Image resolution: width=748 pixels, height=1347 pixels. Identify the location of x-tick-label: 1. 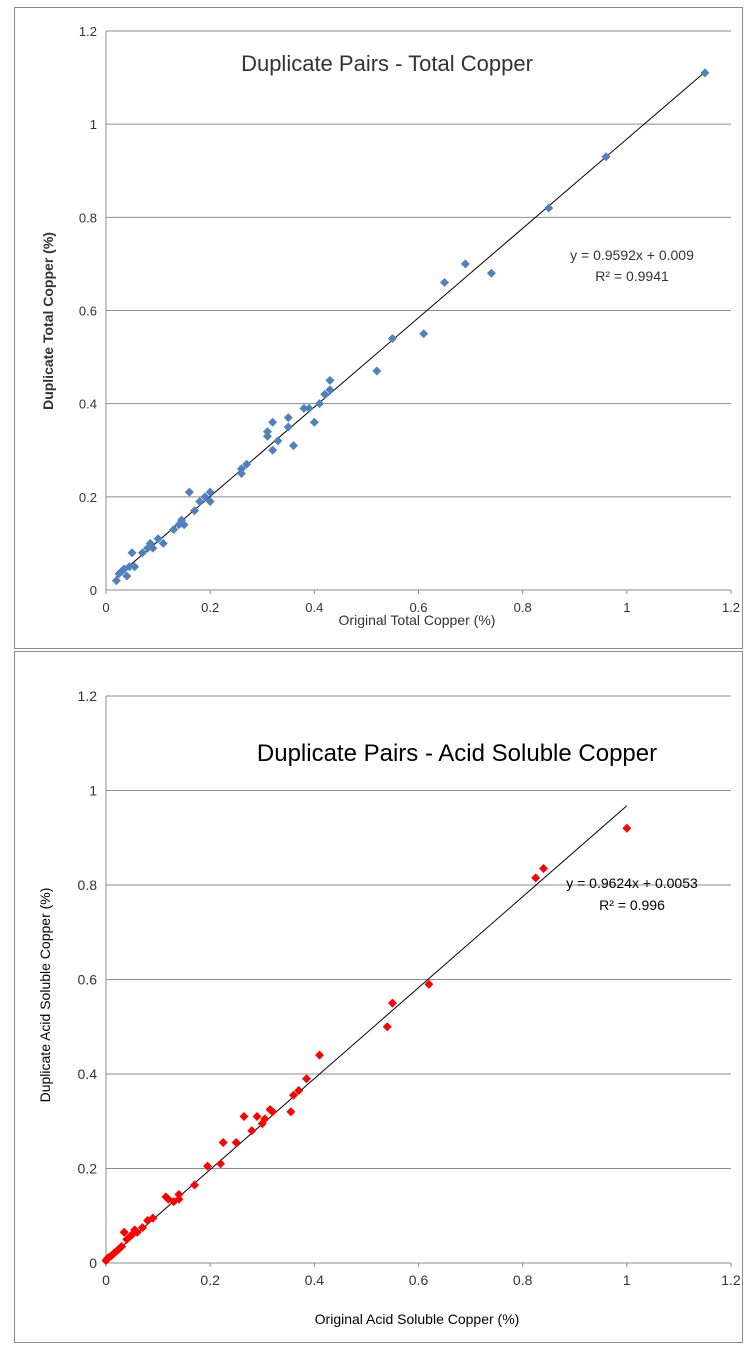
(626, 607).